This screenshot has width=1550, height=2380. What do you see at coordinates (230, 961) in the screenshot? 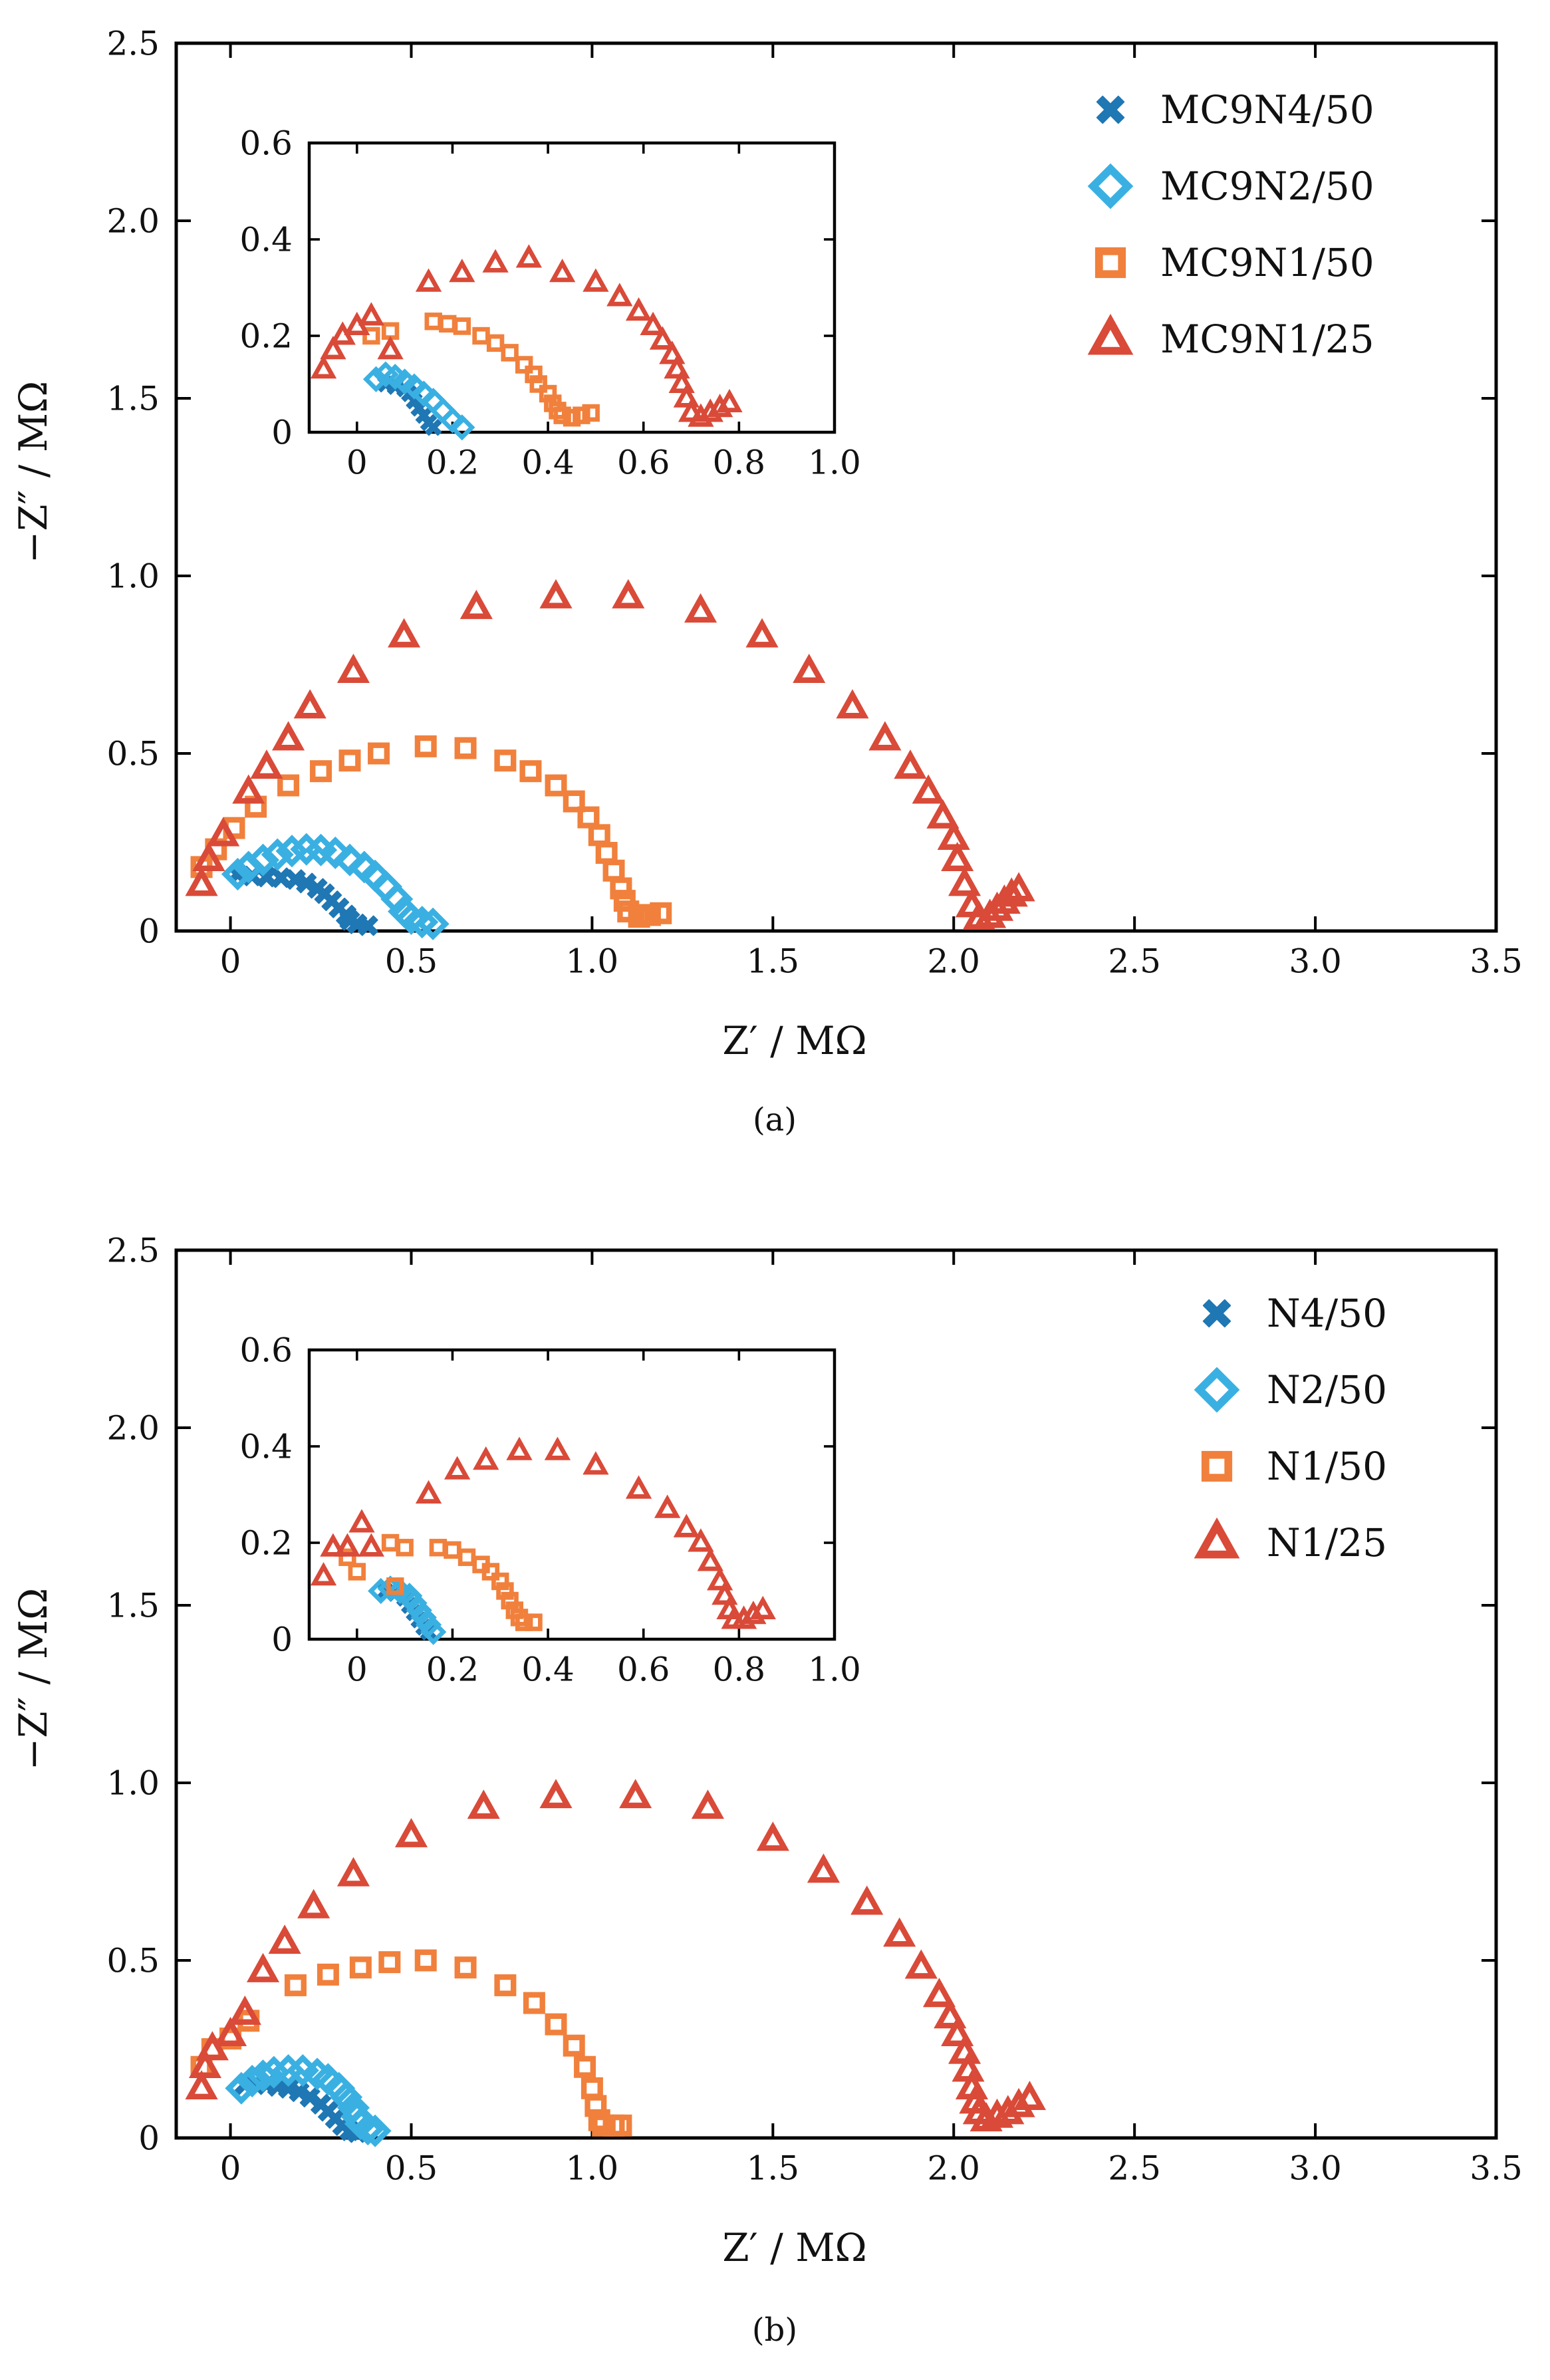
I see `panel-a-main-x-tick-label: 0` at bounding box center [230, 961].